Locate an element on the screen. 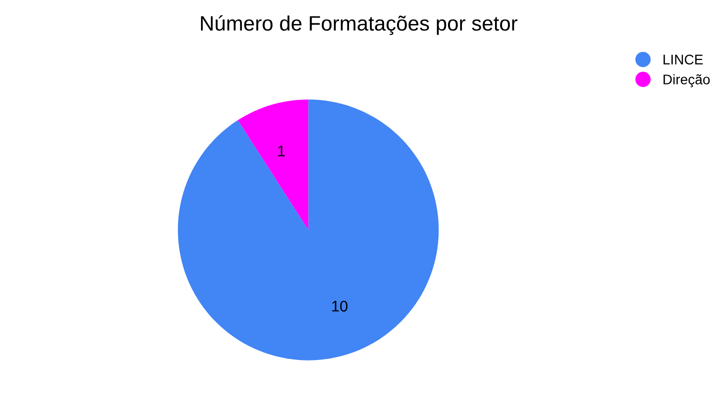  legend-label: LINCE is located at coordinates (683, 59).